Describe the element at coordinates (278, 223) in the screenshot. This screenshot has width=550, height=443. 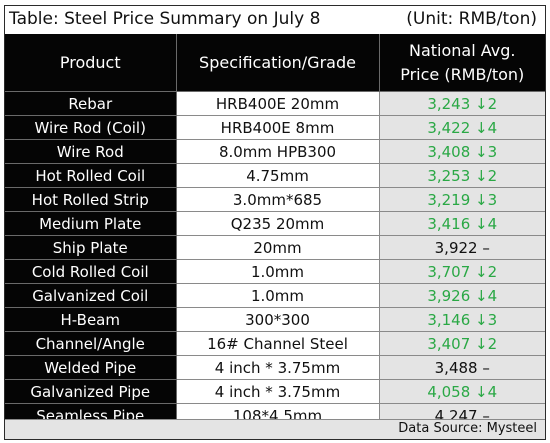
I see `spec-cell: Q235 20mm` at that location.